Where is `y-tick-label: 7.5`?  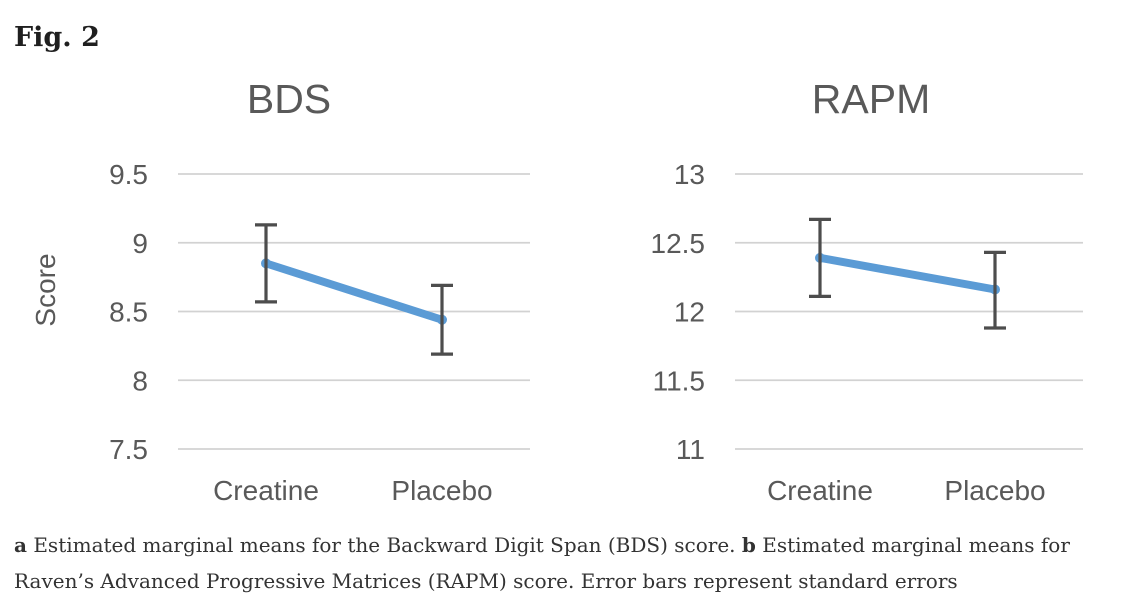 y-tick-label: 7.5 is located at coordinates (128, 449).